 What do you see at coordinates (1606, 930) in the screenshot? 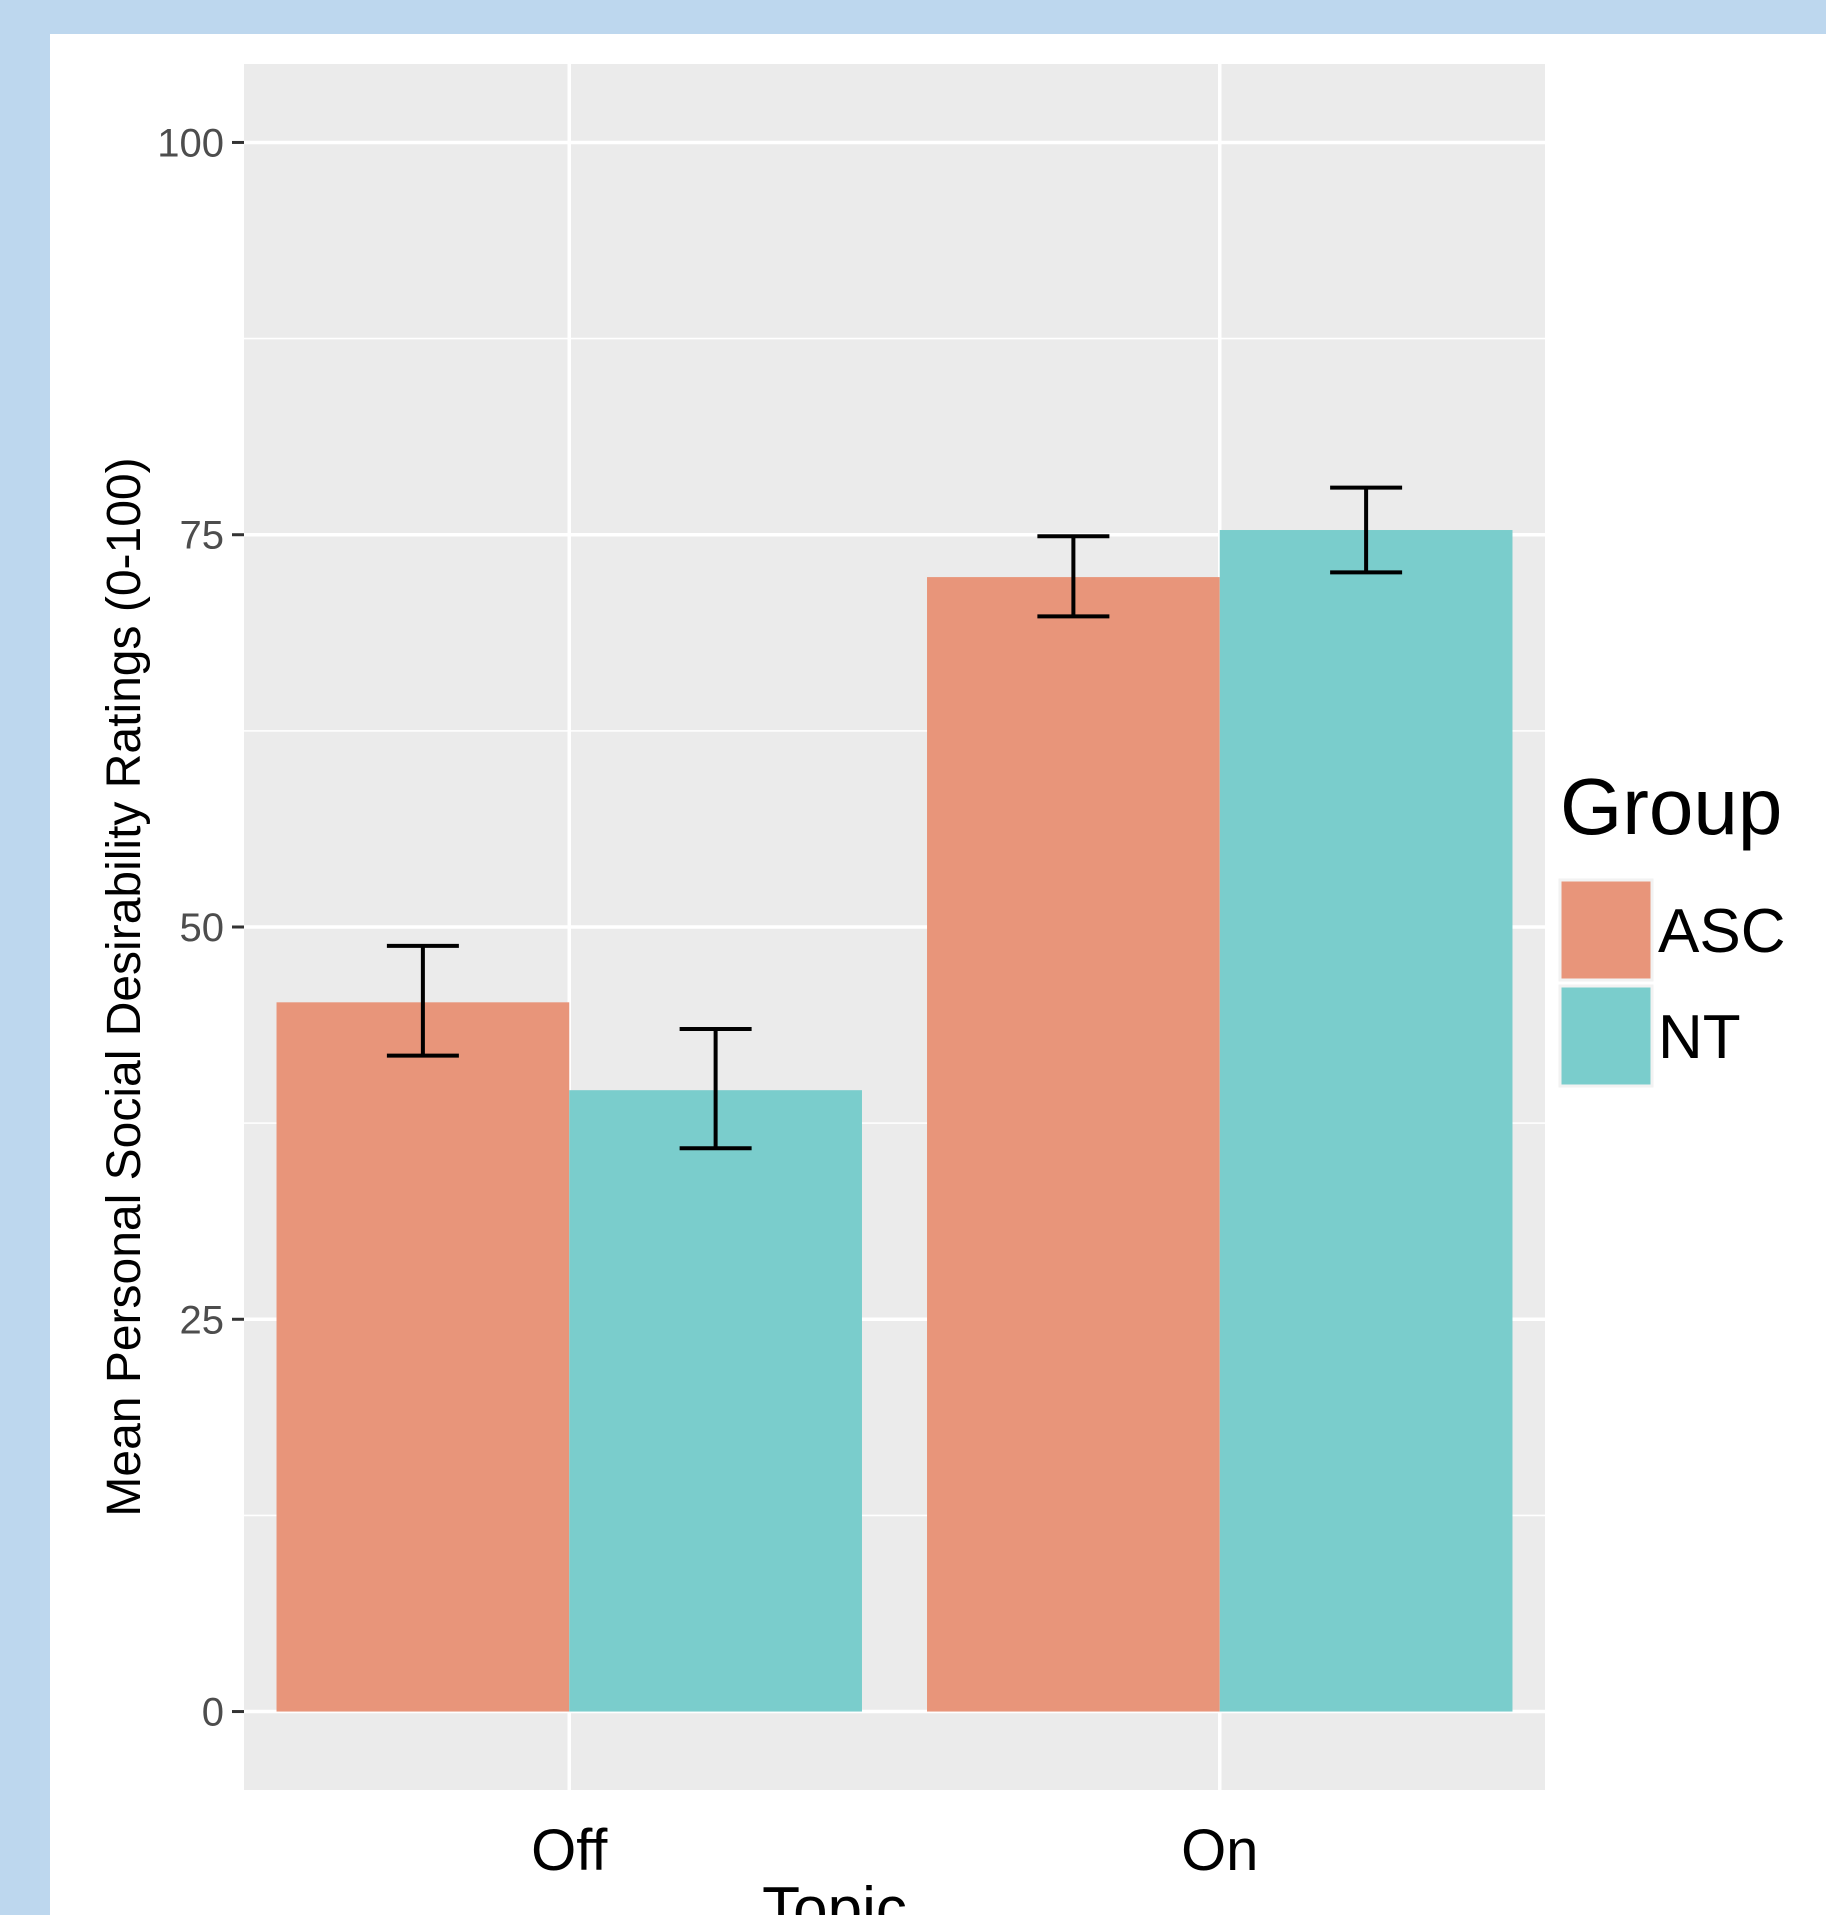
I see `legend-key-asc` at bounding box center [1606, 930].